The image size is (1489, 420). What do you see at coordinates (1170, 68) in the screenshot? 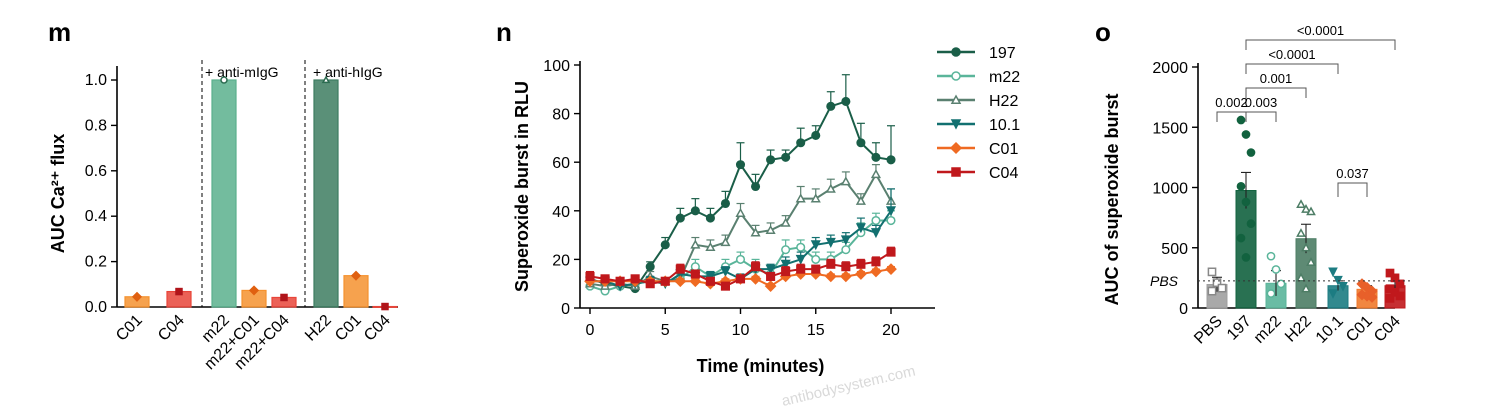
I see `y-tick-label: 2000` at bounding box center [1170, 68].